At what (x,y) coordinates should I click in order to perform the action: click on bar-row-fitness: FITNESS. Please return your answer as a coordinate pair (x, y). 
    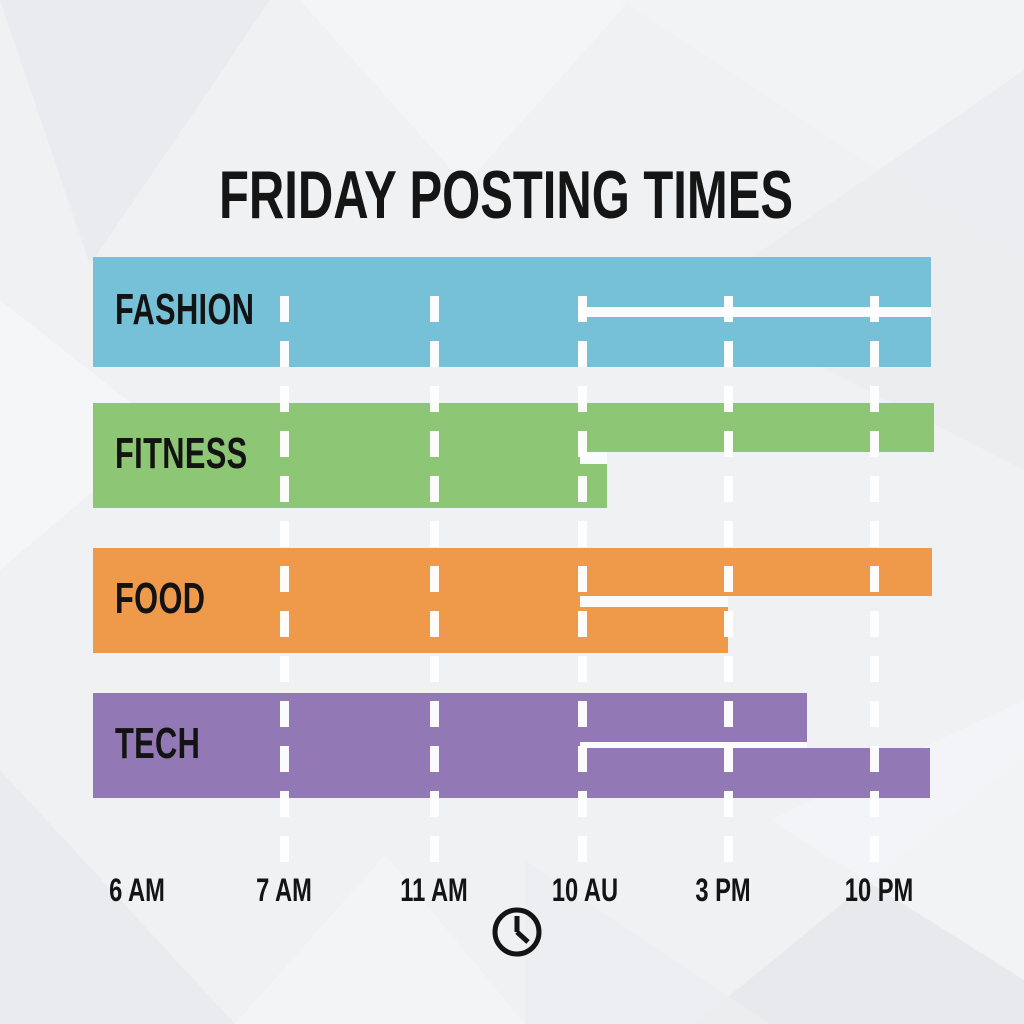
    Looking at the image, I should click on (512, 455).